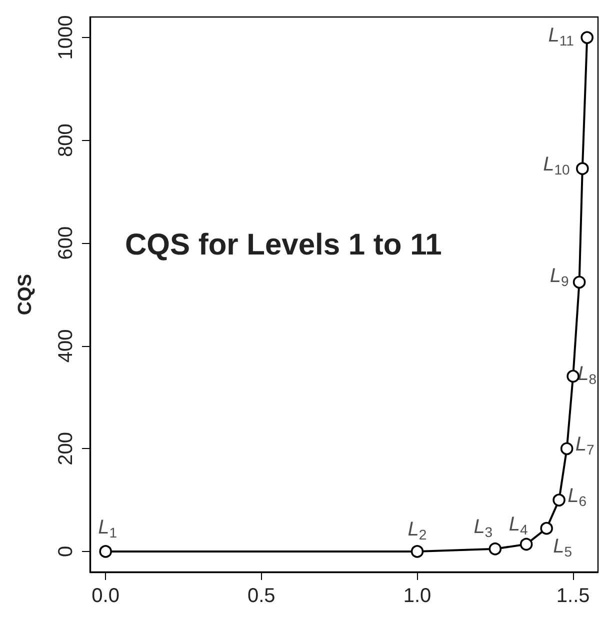  Describe the element at coordinates (106, 596) in the screenshot. I see `x-tick-label: 0.0` at that location.